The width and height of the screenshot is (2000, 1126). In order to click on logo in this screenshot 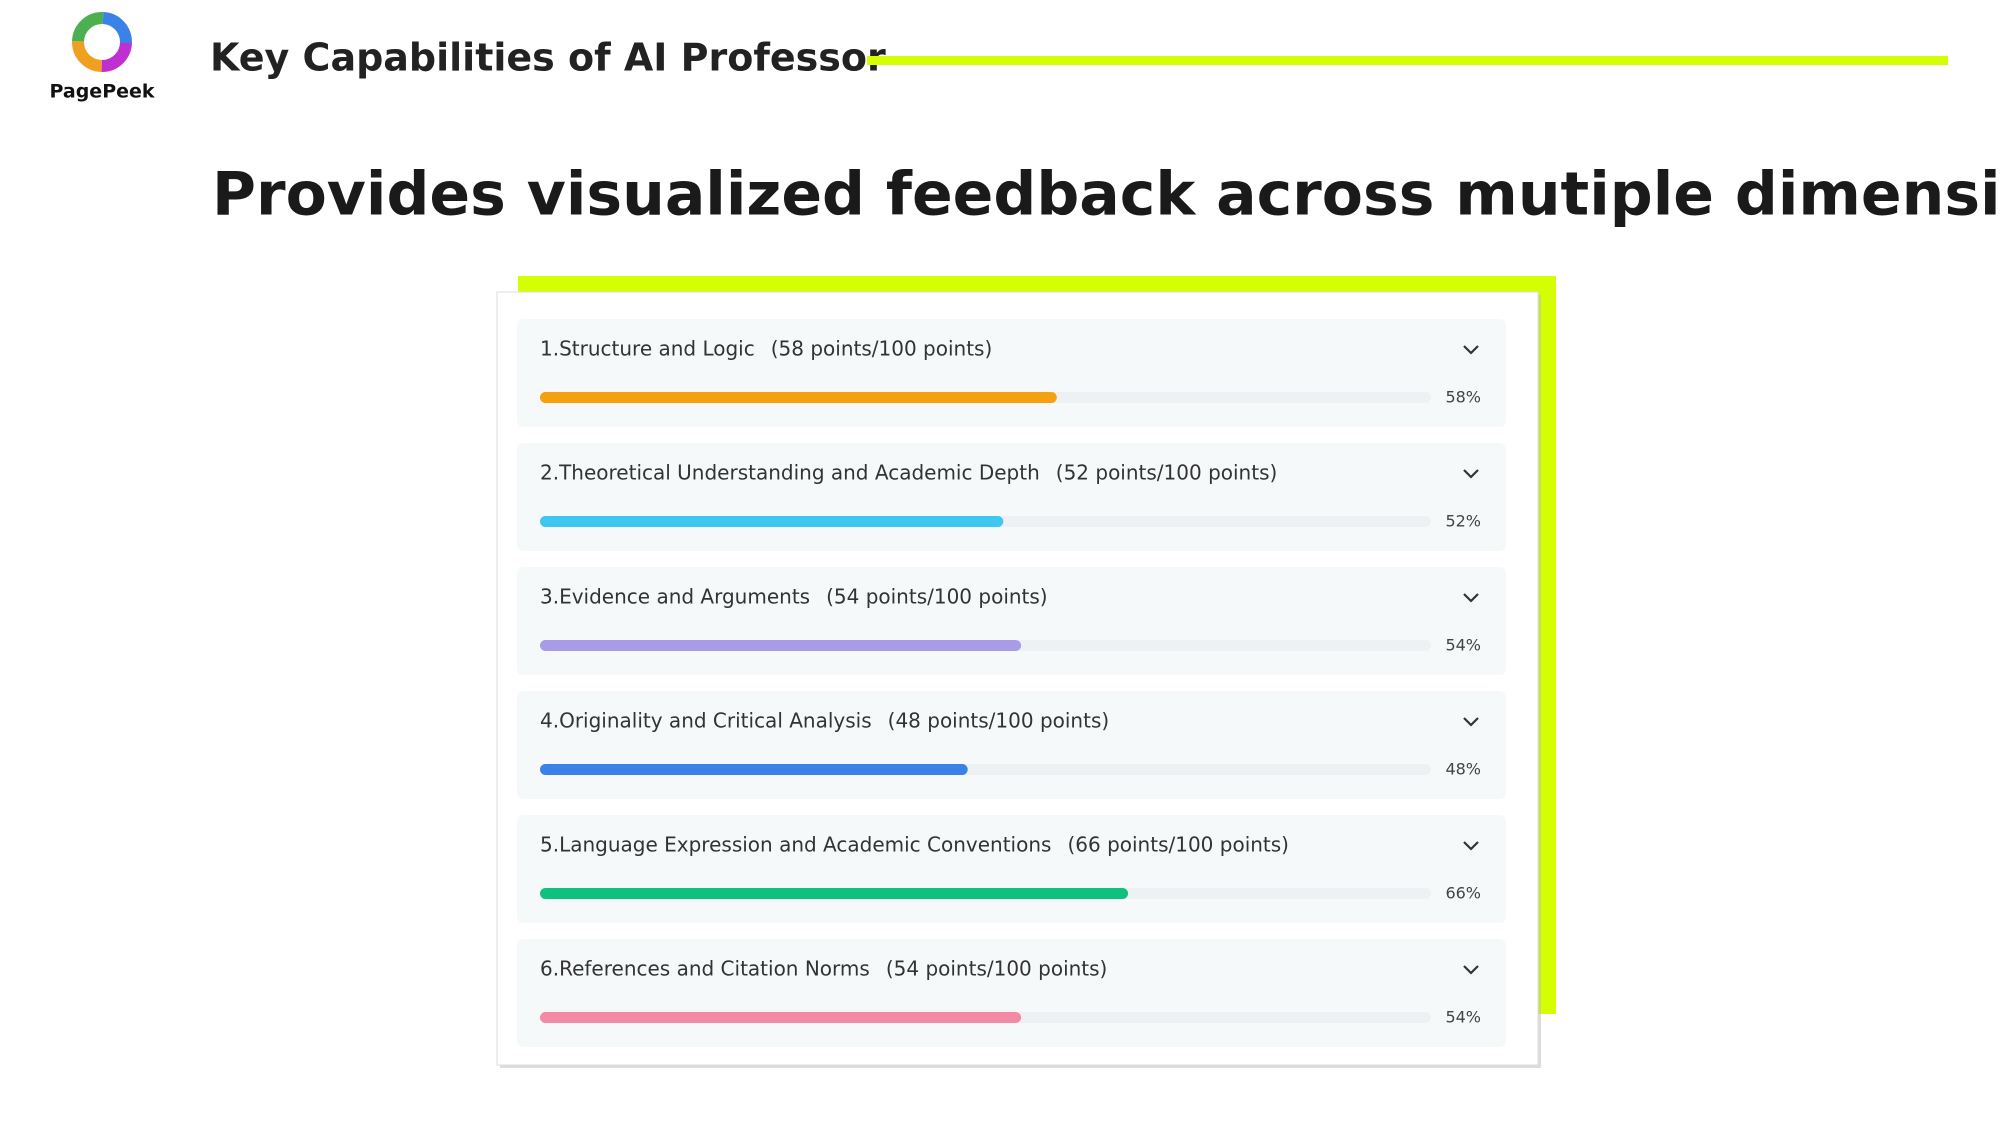, I will do `click(102, 42)`.